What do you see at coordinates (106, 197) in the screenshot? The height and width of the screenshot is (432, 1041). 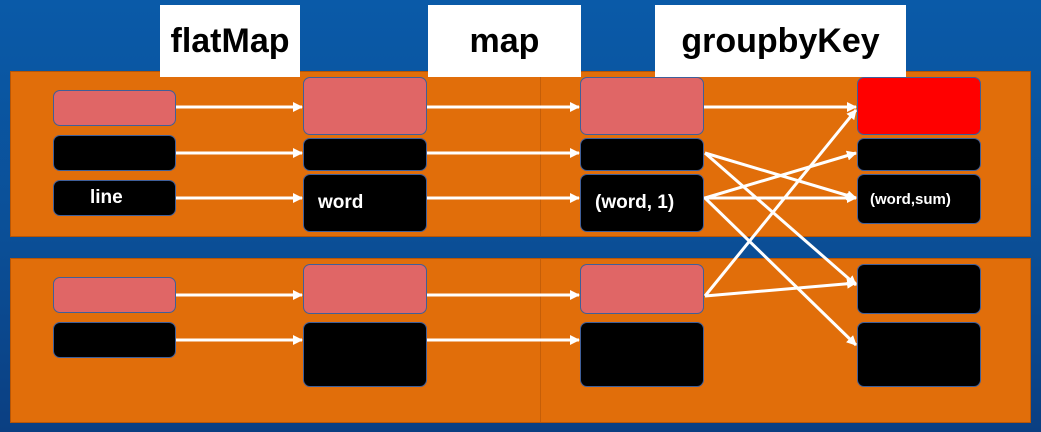 I see `line-label: line` at bounding box center [106, 197].